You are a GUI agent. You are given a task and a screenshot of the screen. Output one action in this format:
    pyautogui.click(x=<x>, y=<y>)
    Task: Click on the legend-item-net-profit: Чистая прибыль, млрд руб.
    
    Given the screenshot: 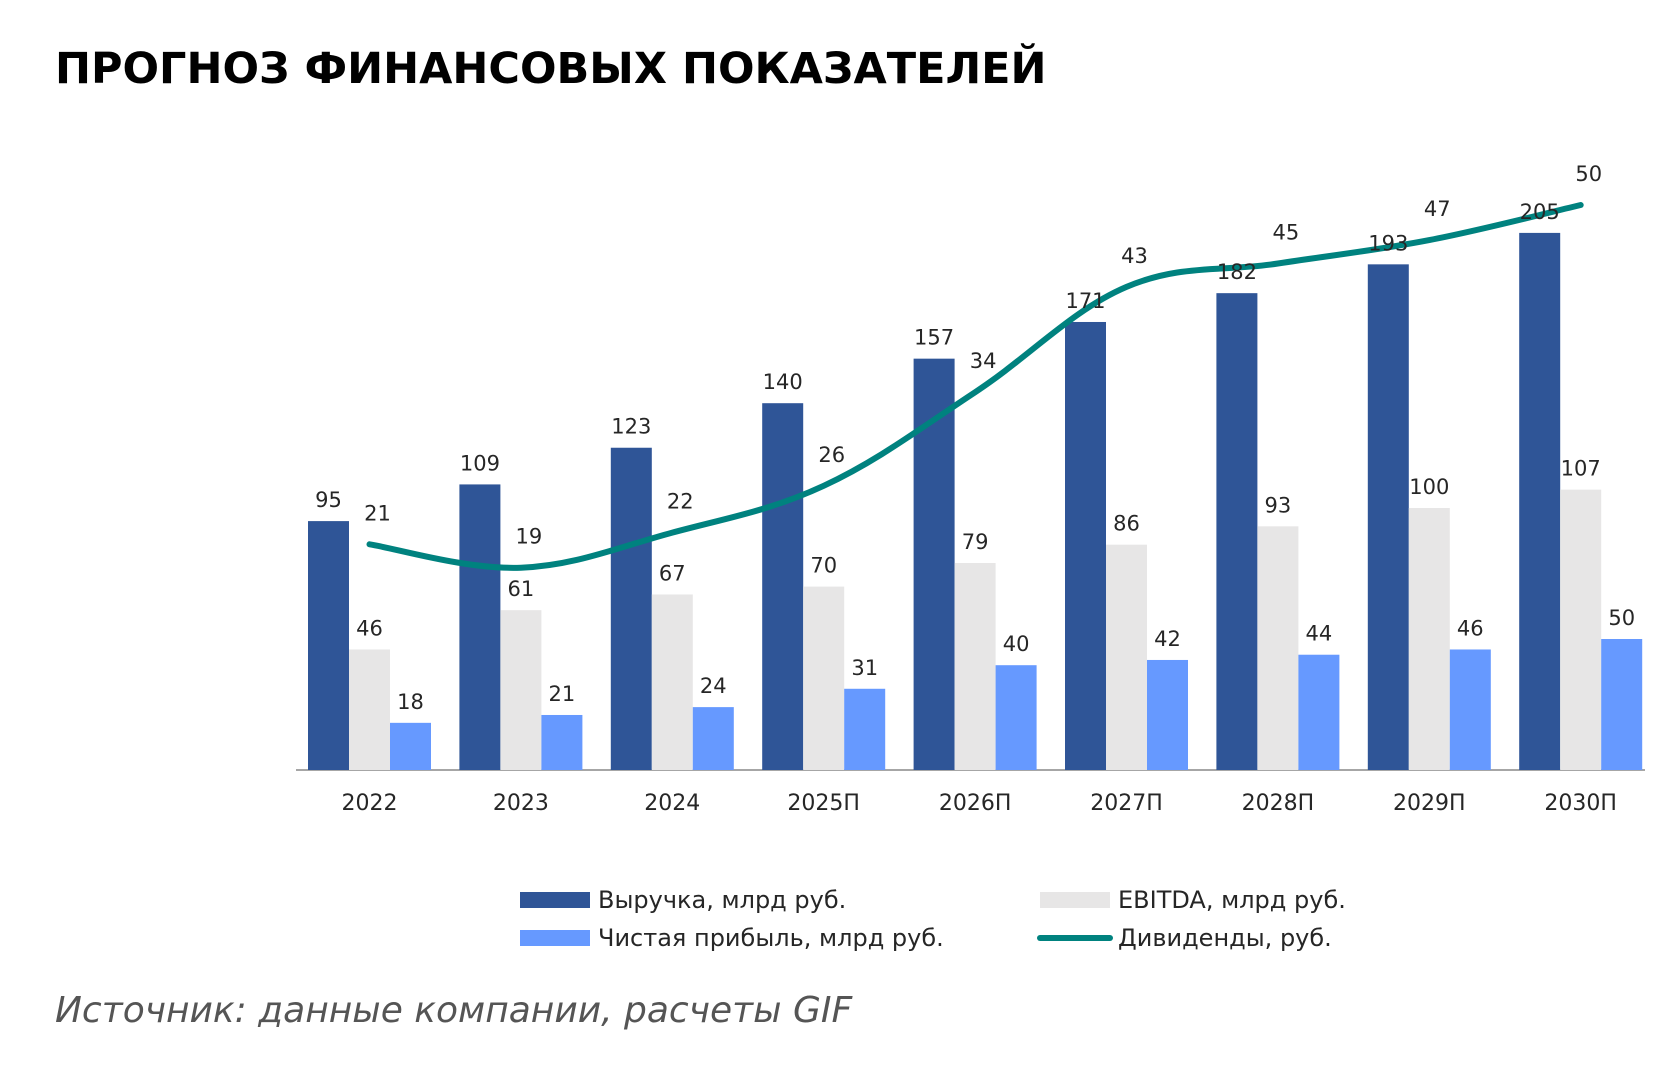 What is the action you would take?
    pyautogui.click(x=732, y=938)
    